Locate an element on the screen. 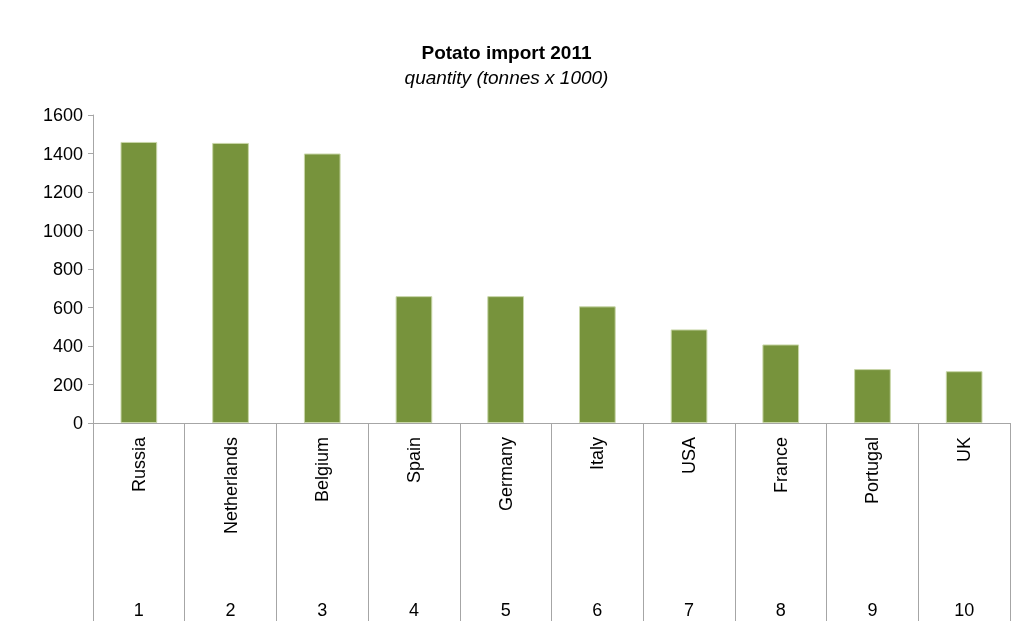 This screenshot has width=1013, height=621. text: 3 is located at coordinates (322, 610).